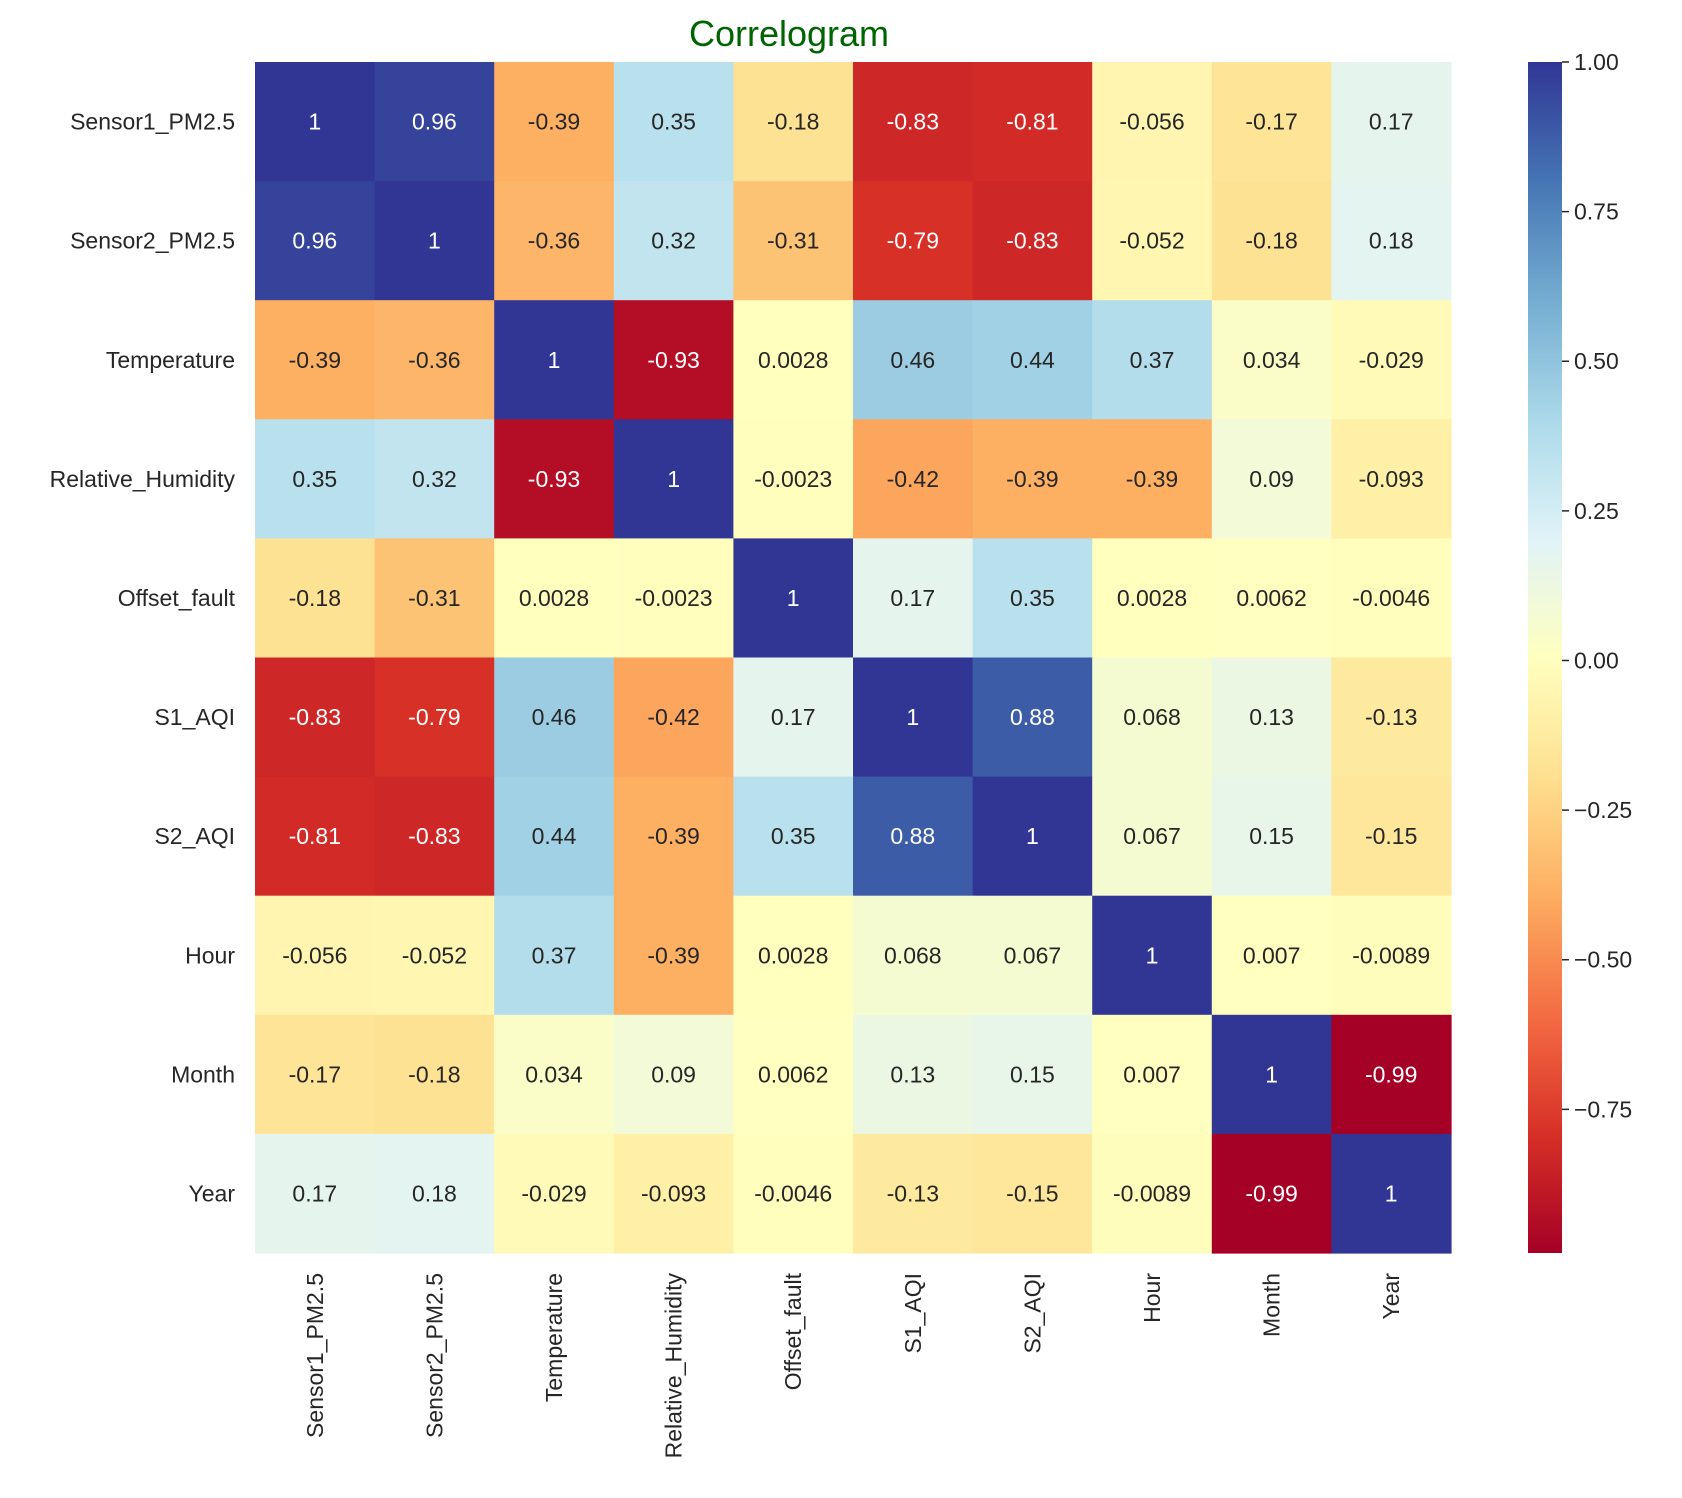 The width and height of the screenshot is (1682, 1498). I want to click on cell-value-label: 0.88, so click(1032, 717).